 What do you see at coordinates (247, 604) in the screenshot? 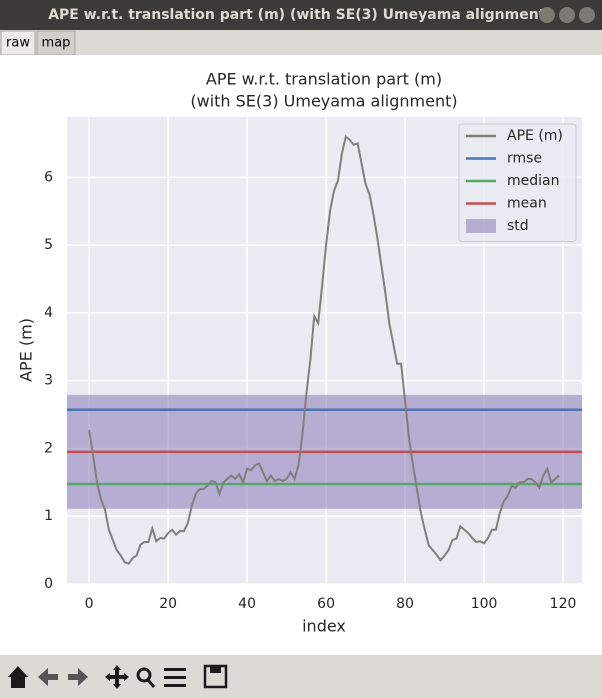
I see `x-tick-label: 40` at bounding box center [247, 604].